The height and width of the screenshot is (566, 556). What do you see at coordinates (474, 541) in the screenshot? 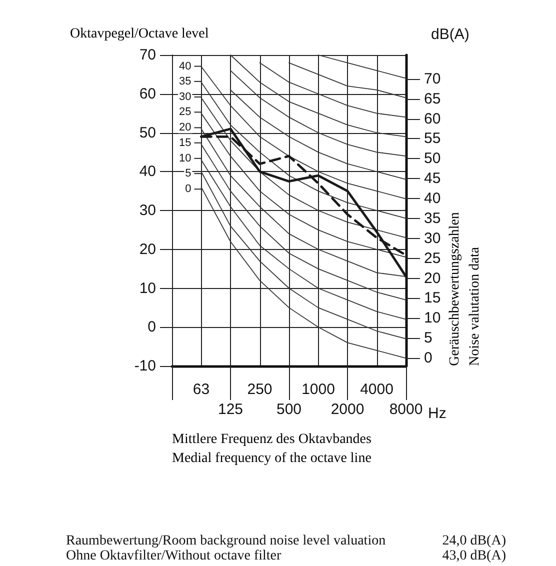
I see `text: 24,0 dB(A)` at bounding box center [474, 541].